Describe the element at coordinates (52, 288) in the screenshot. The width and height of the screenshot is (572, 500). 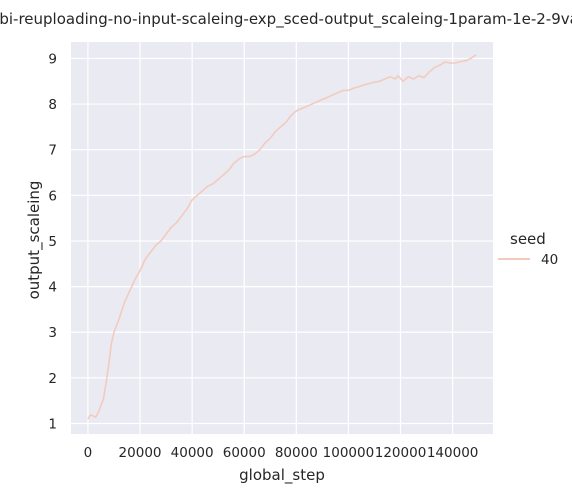
I see `y-tick-label: 4` at that location.